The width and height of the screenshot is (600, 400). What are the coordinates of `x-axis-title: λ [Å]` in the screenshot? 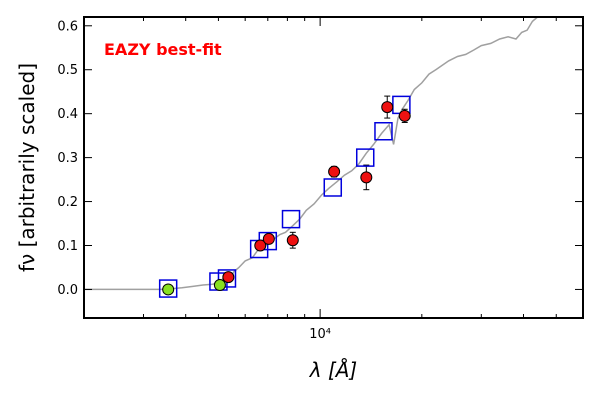 It's located at (333, 370).